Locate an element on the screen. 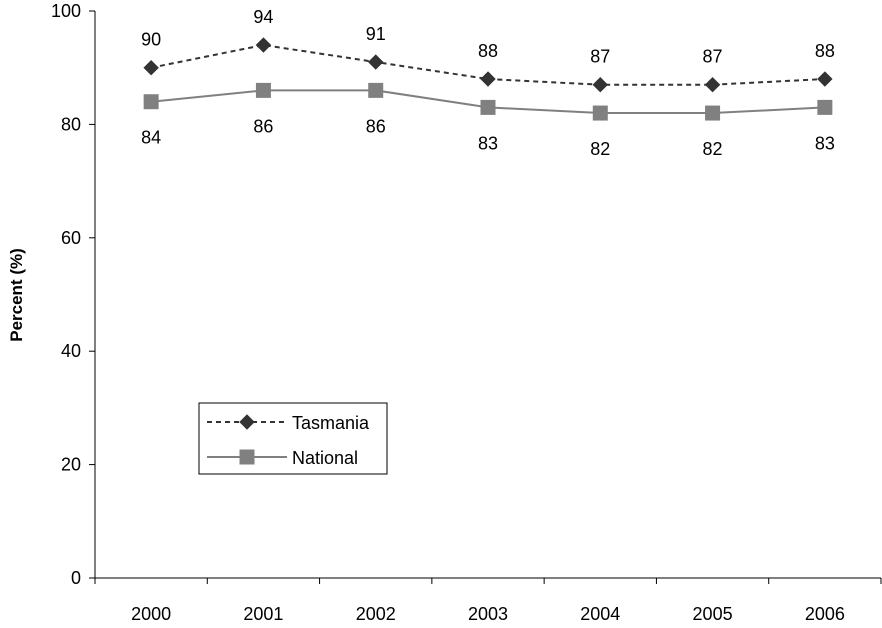  data-label-national: 84 is located at coordinates (151, 138).